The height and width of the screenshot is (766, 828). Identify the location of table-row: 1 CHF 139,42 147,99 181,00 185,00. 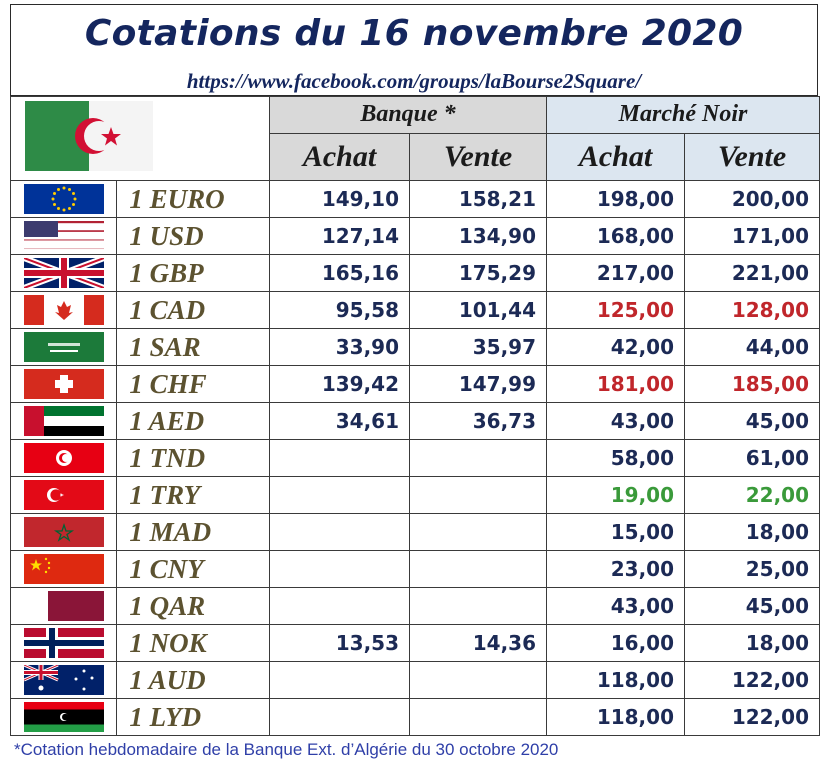
(414, 384).